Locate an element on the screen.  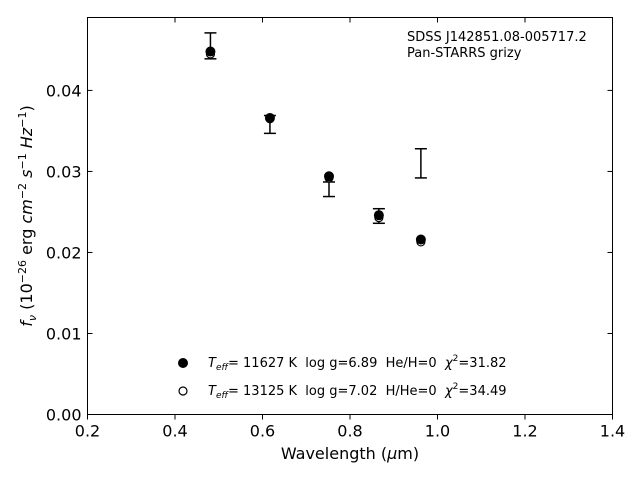
x-tick-label: 0.4 is located at coordinates (174, 431).